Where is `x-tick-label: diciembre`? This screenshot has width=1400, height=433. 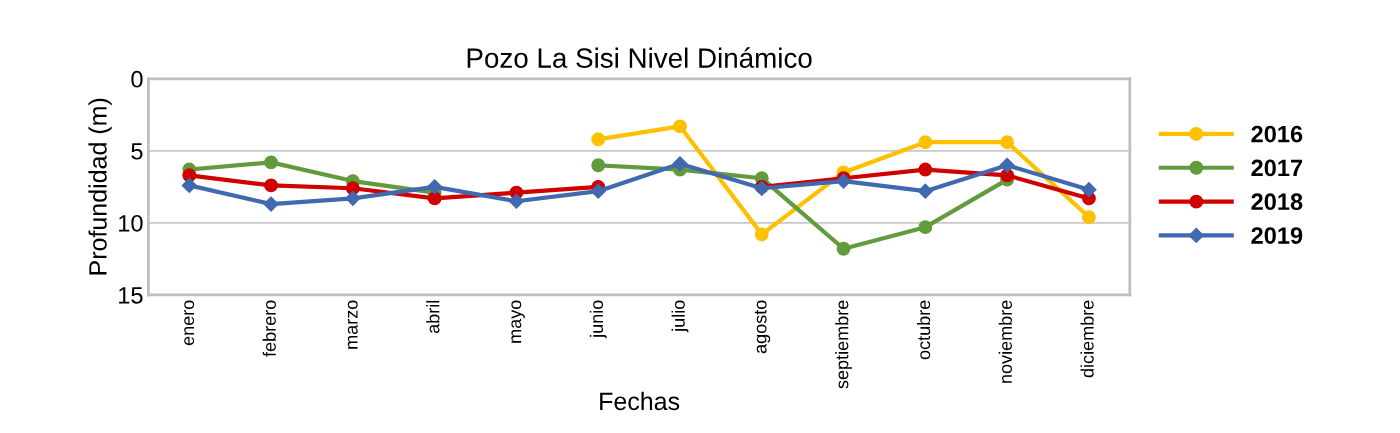
x-tick-label: diciembre is located at coordinates (1087, 339).